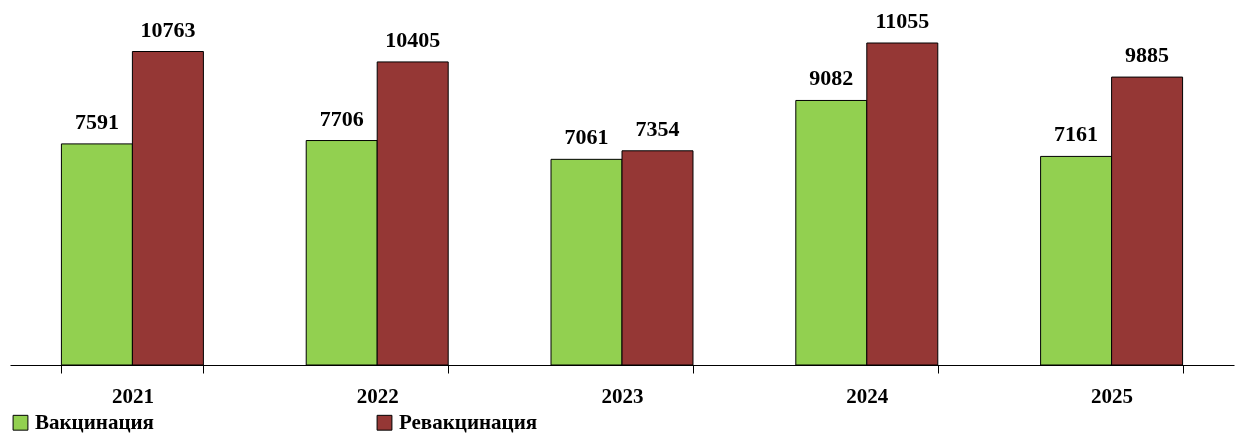 This screenshot has height=441, width=1244. I want to click on data-label: 7591, so click(96, 121).